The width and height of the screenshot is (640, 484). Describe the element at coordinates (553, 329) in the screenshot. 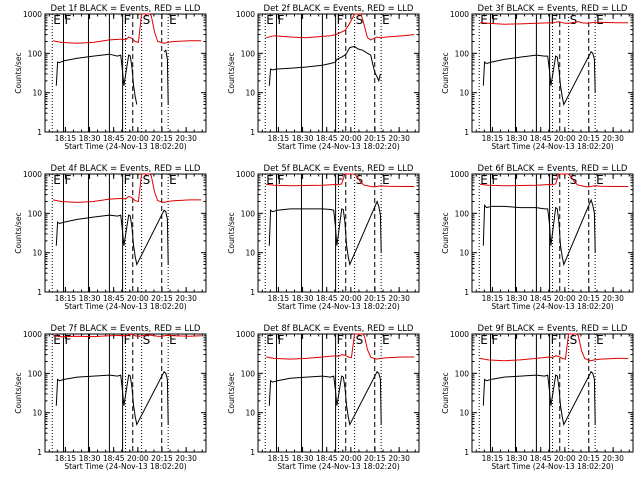

I see `panel-title: Det 9f BLACK = Events, RED = LLD` at that location.